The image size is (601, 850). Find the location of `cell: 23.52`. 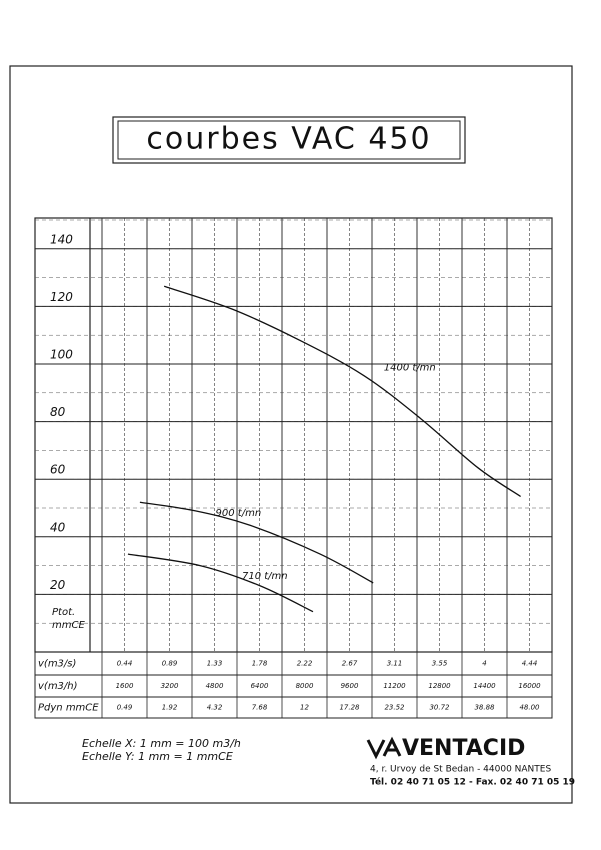

cell: 23.52 is located at coordinates (394, 708).